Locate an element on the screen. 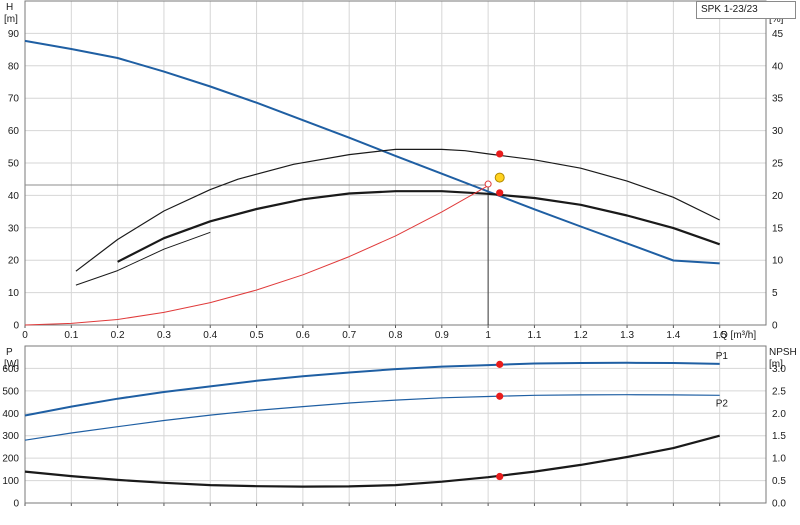 Image resolution: width=800 pixels, height=525 pixels. panel0-x-tick-label: 0.2 is located at coordinates (118, 335).